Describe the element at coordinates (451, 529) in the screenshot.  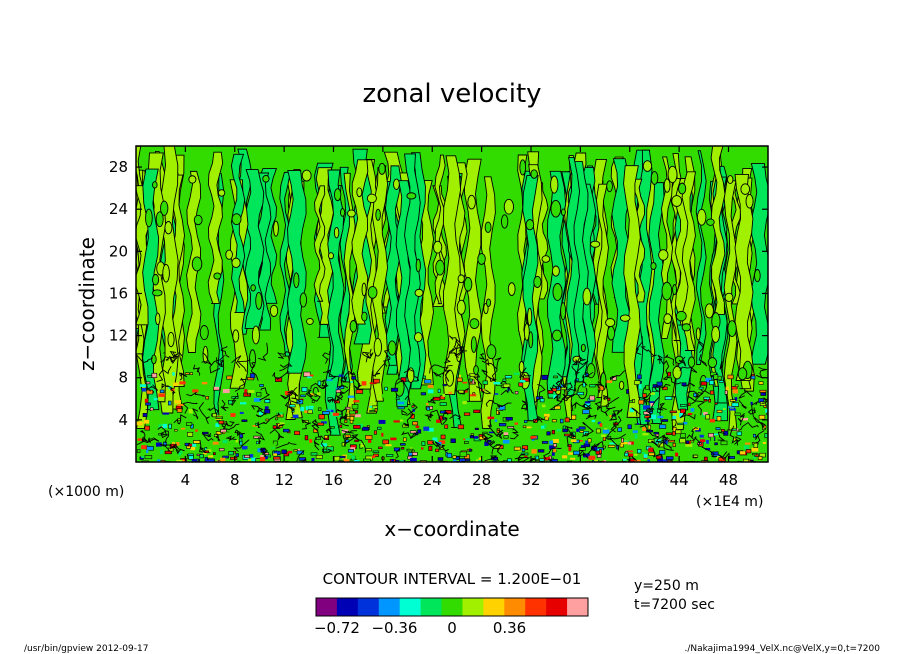
I see `x-axis-label: x−coordinate` at that location.